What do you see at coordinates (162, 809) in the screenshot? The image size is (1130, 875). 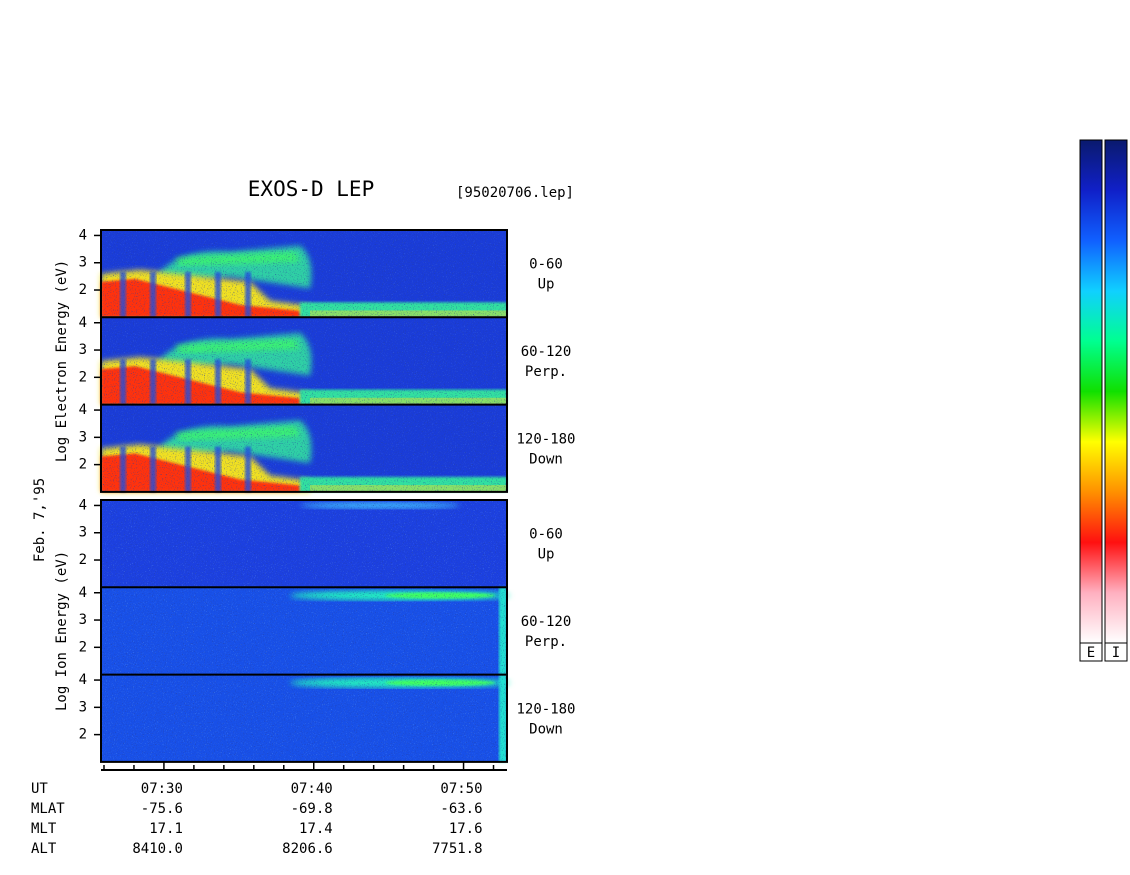 I see `ephemeris-value: -75.6` at bounding box center [162, 809].